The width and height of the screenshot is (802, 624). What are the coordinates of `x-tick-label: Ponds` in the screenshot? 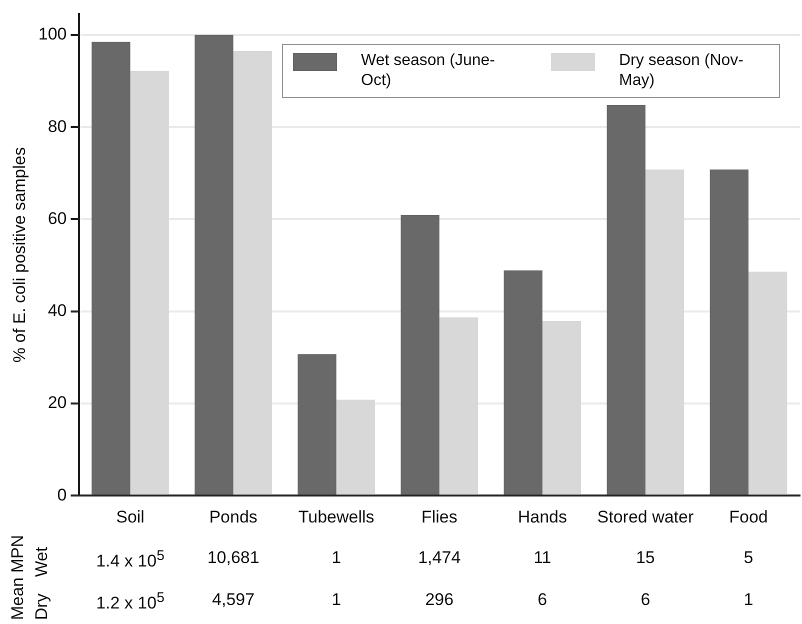 It's located at (233, 516).